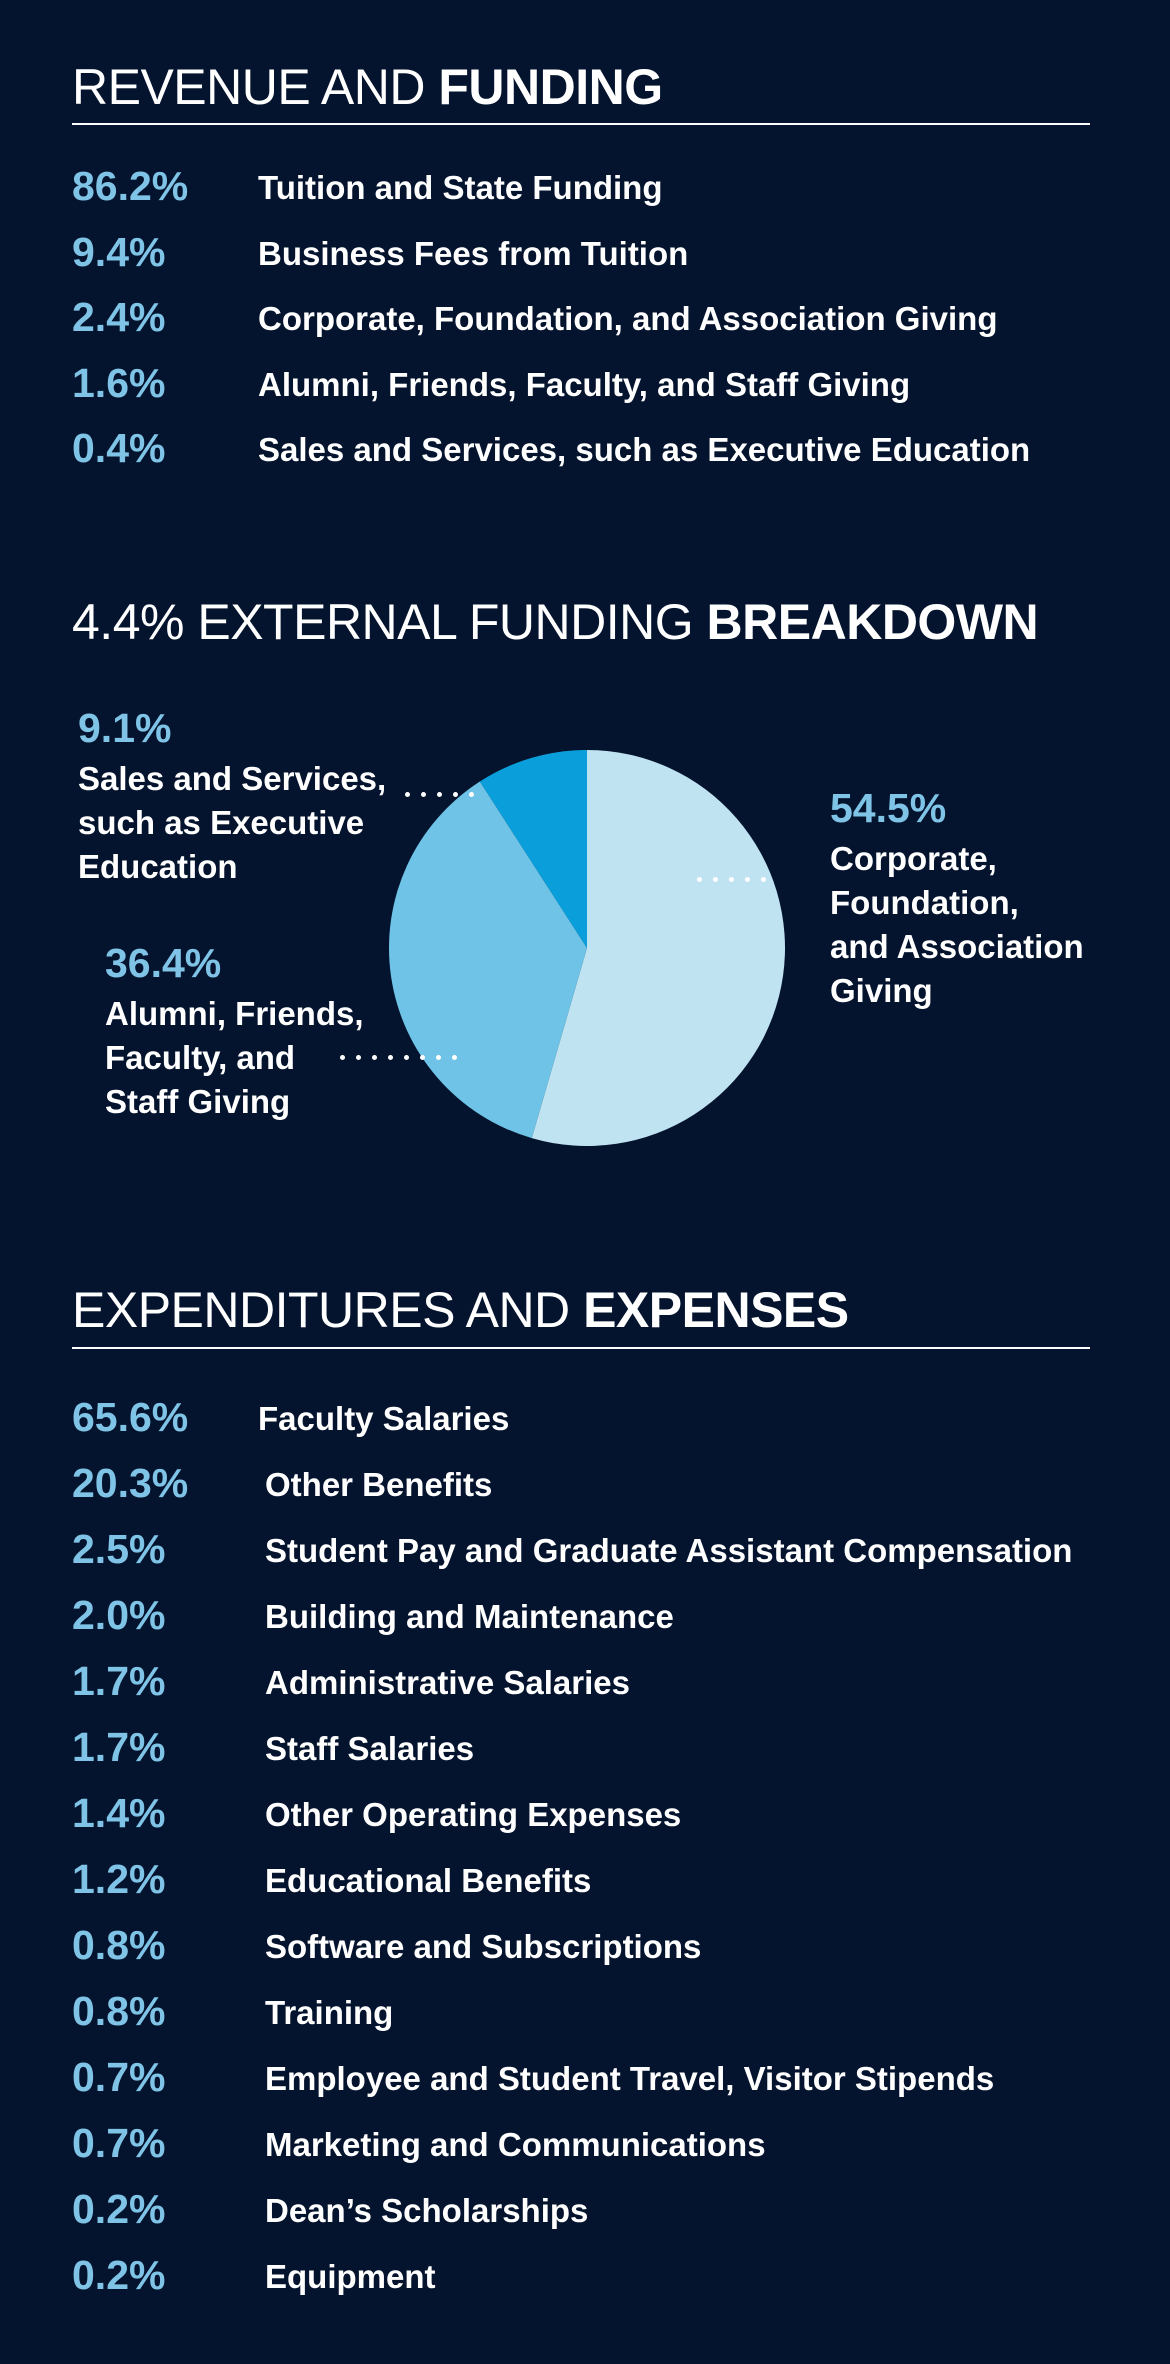 The height and width of the screenshot is (2364, 1170). I want to click on expense-row: 1.2% Educational Benefits, so click(592, 1892).